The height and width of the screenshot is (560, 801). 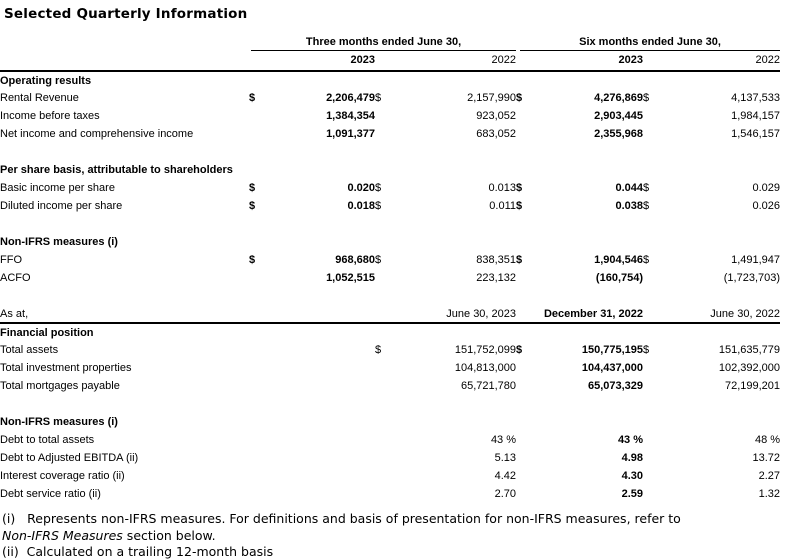 I want to click on row-label: Net income and comprehensive income, so click(x=97, y=134).